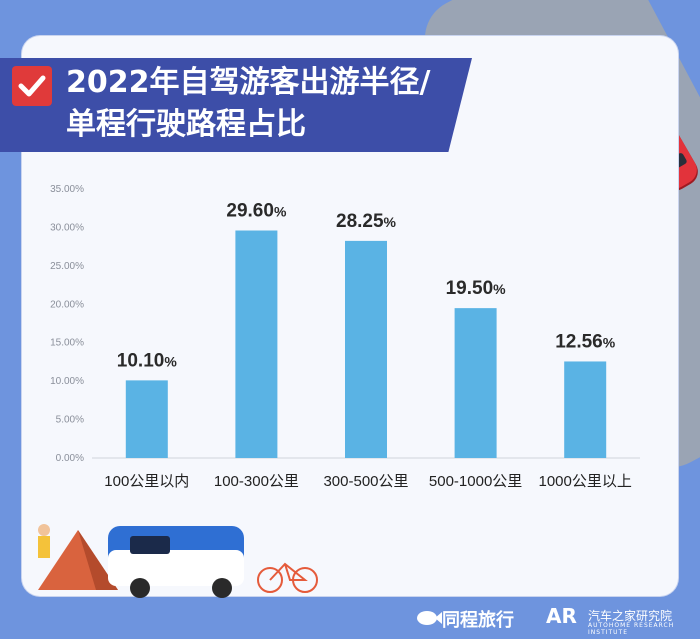 The image size is (700, 639). Describe the element at coordinates (478, 620) in the screenshot. I see `tongcheng-logo-text: 同程旅行` at that location.